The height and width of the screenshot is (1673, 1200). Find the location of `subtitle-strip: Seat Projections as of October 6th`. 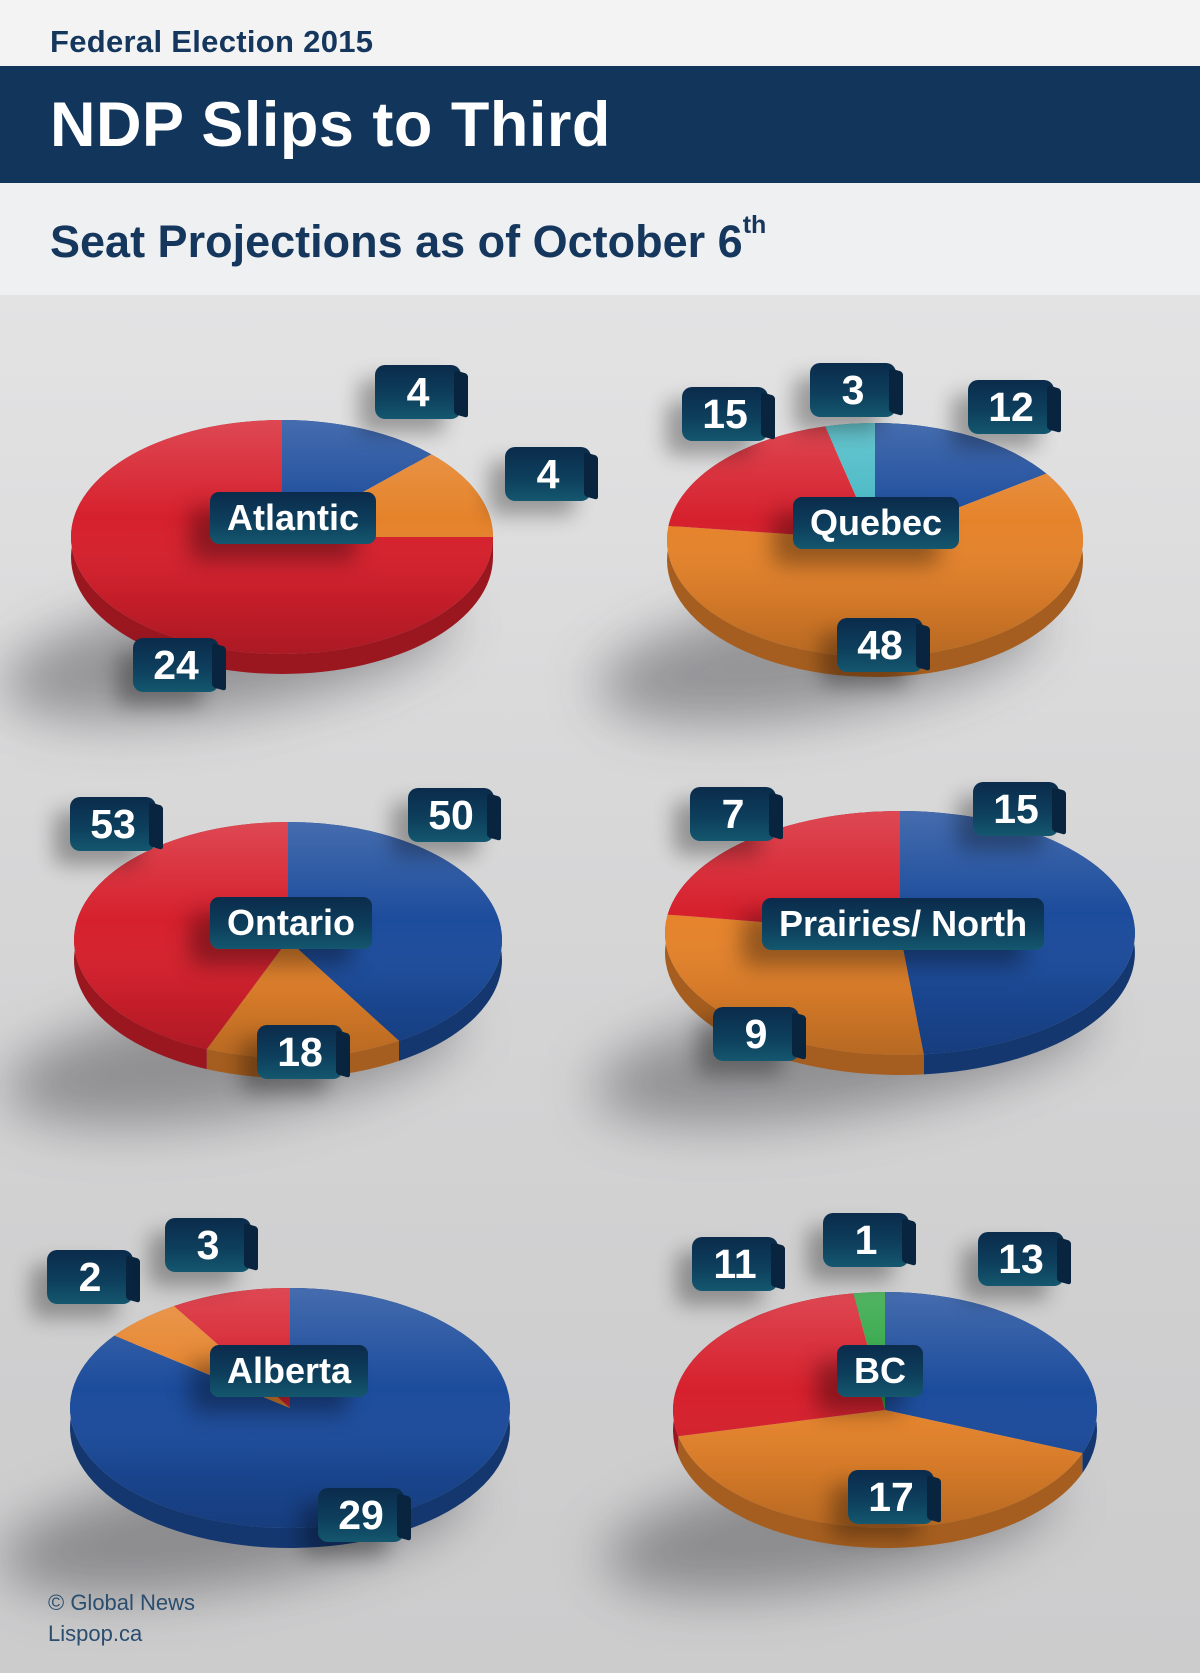

subtitle-strip: Seat Projections as of October 6th is located at coordinates (600, 239).